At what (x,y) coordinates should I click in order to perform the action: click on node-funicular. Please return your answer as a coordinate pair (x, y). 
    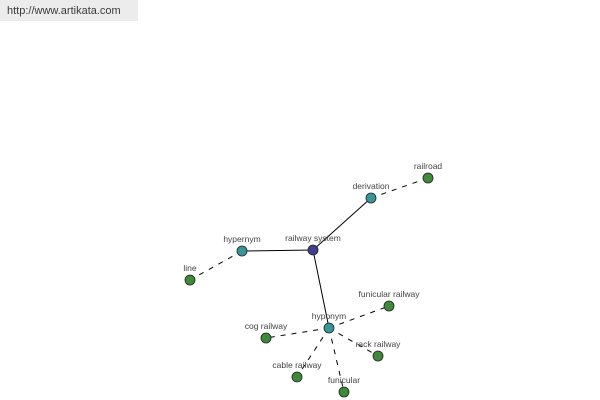
    Looking at the image, I should click on (344, 392).